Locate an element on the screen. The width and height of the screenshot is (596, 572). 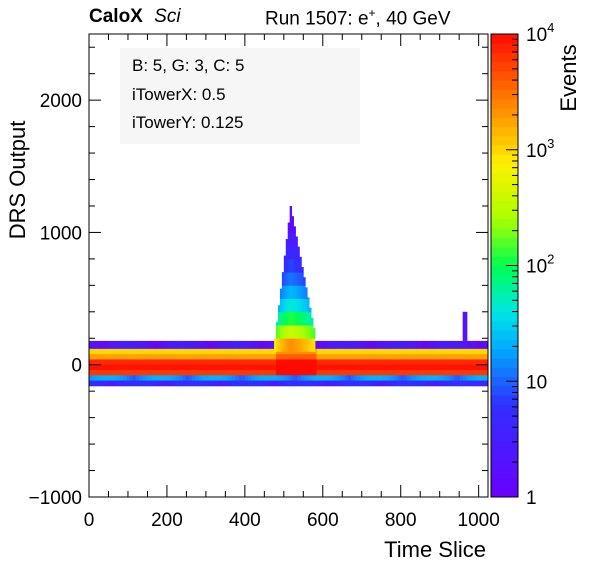
y-tick-label: 2000 is located at coordinates (61, 101).